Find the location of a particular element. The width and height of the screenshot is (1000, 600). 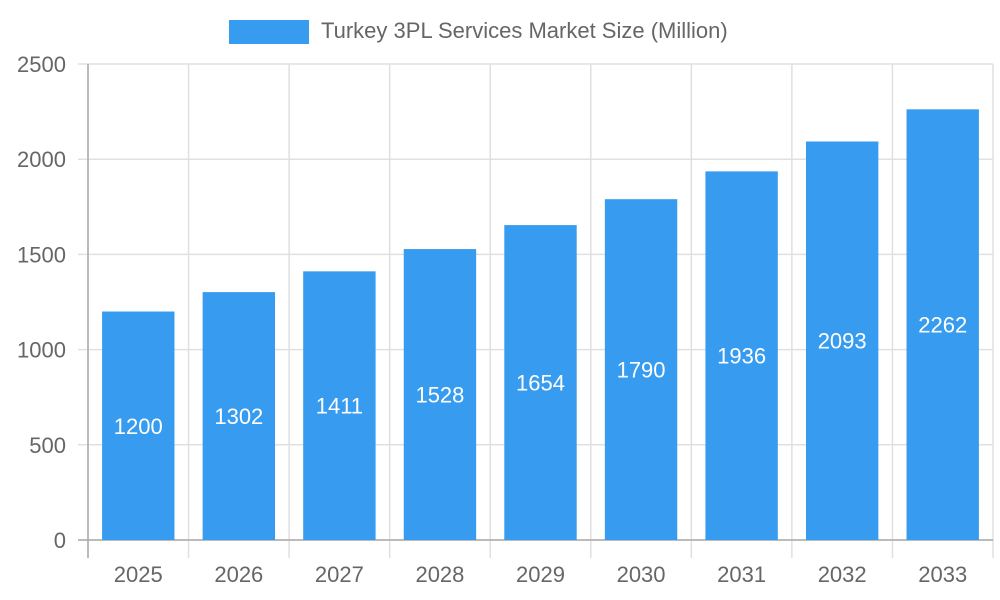

y-tick-label: 500 is located at coordinates (47, 445).